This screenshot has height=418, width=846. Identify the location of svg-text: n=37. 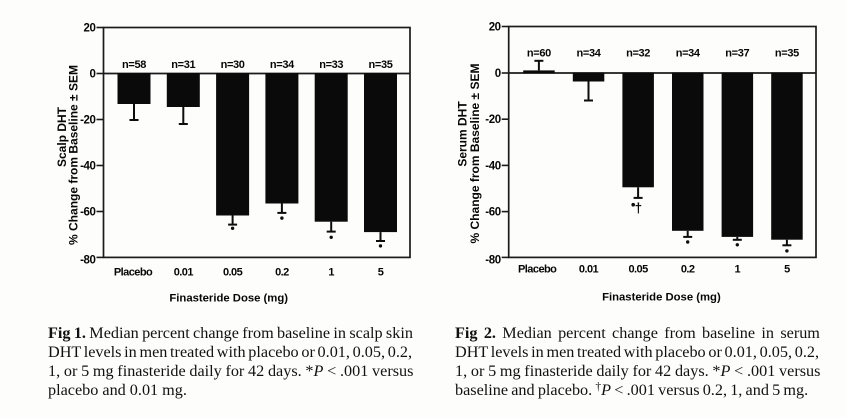
(737, 54).